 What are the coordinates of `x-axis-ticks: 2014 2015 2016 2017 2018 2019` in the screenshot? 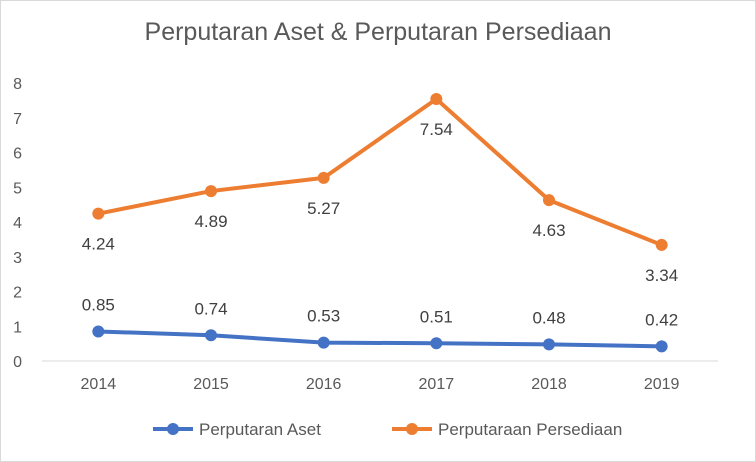 It's located at (380, 384).